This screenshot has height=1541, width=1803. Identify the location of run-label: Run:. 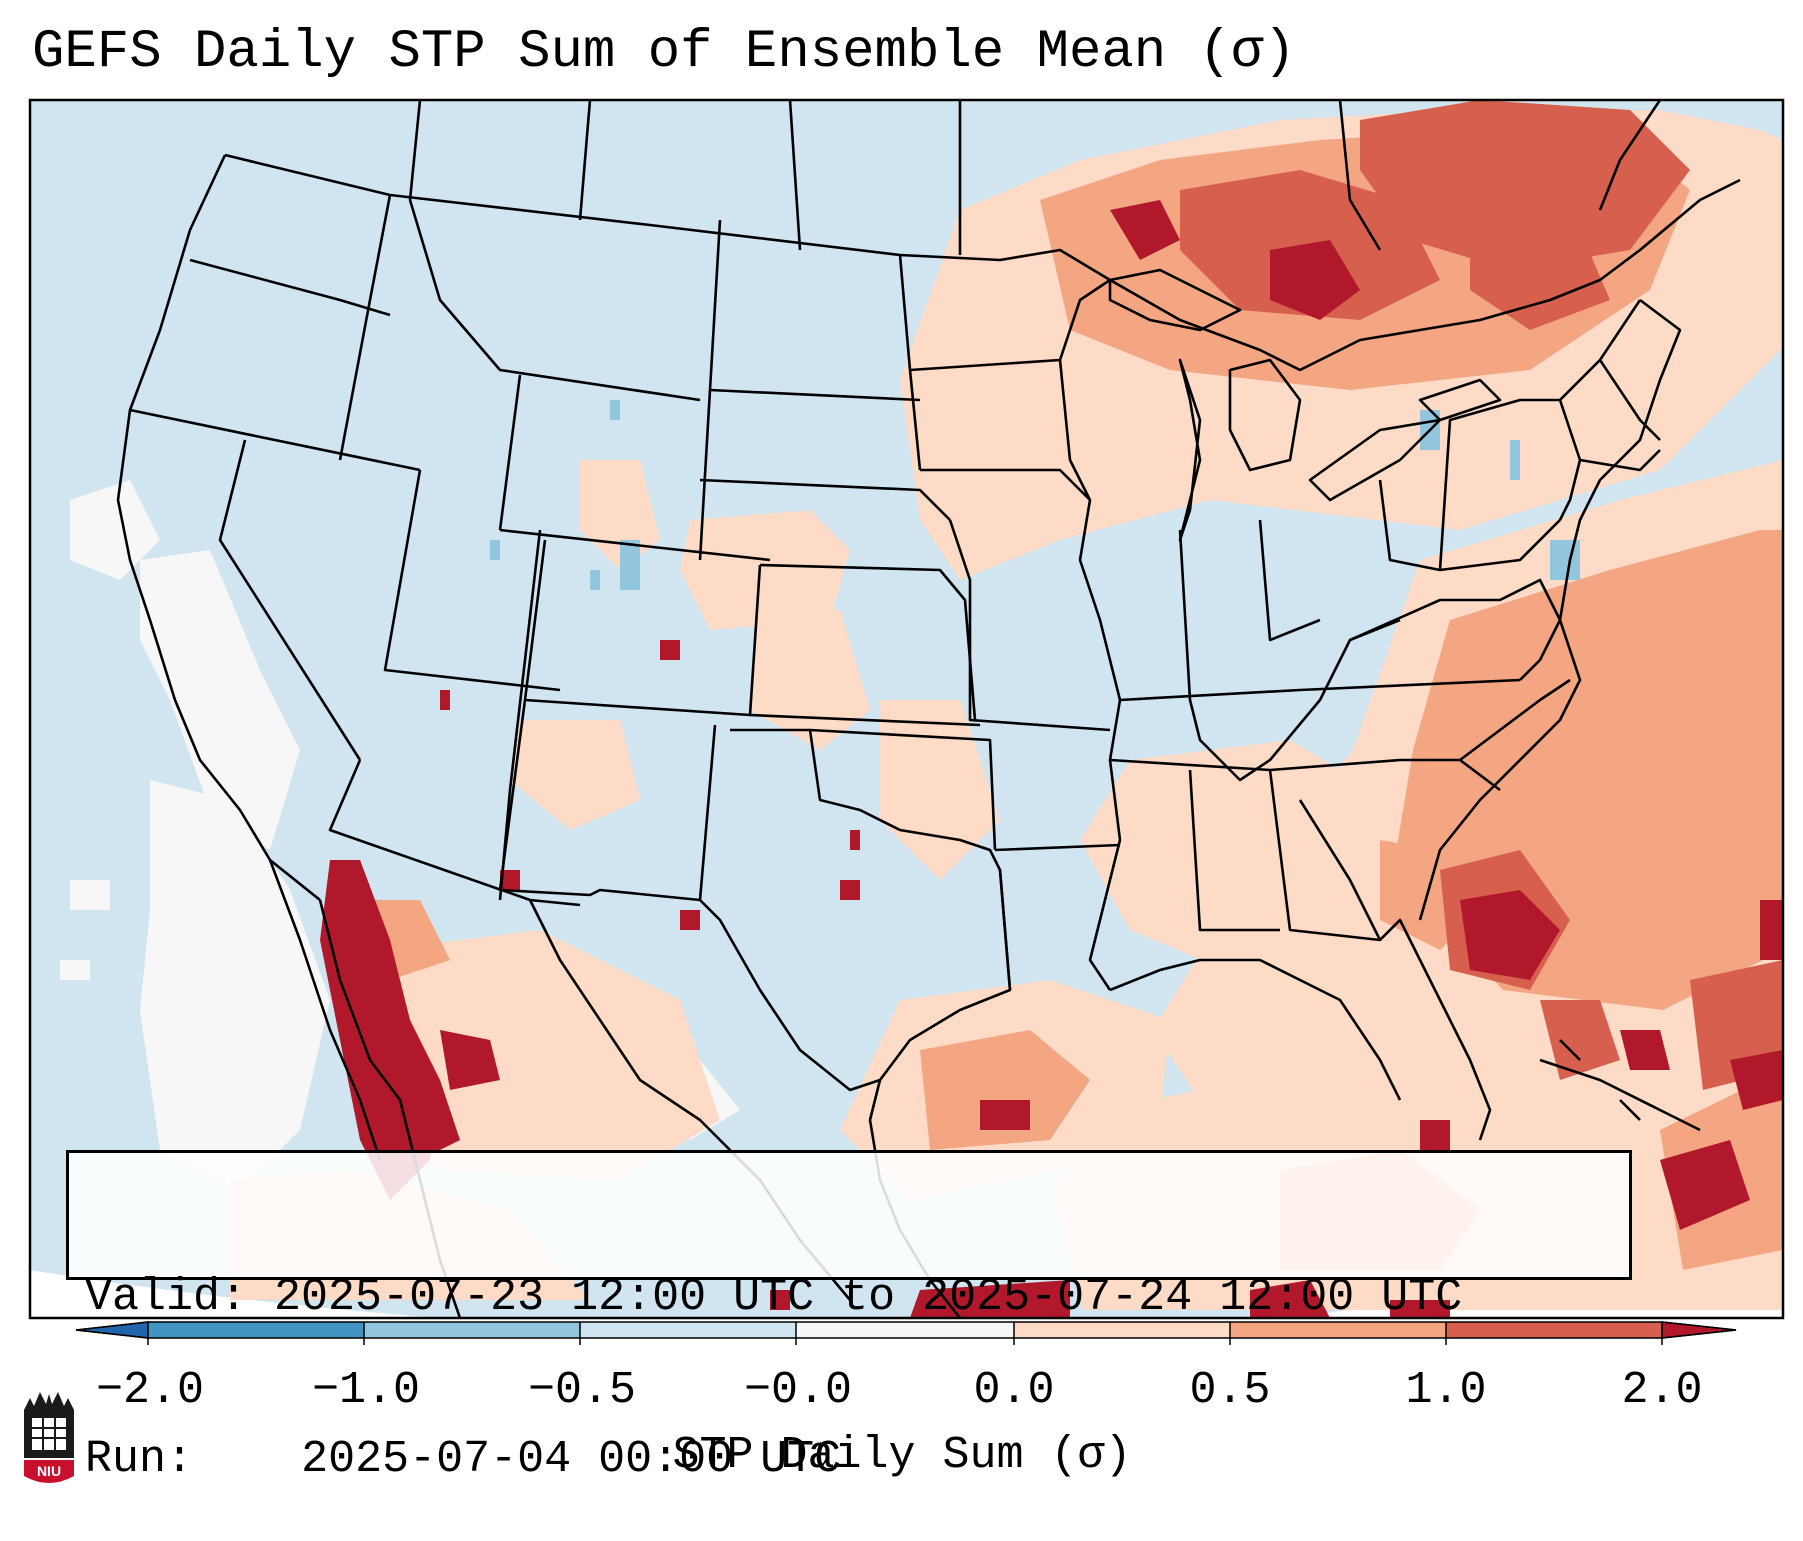
(139, 1459).